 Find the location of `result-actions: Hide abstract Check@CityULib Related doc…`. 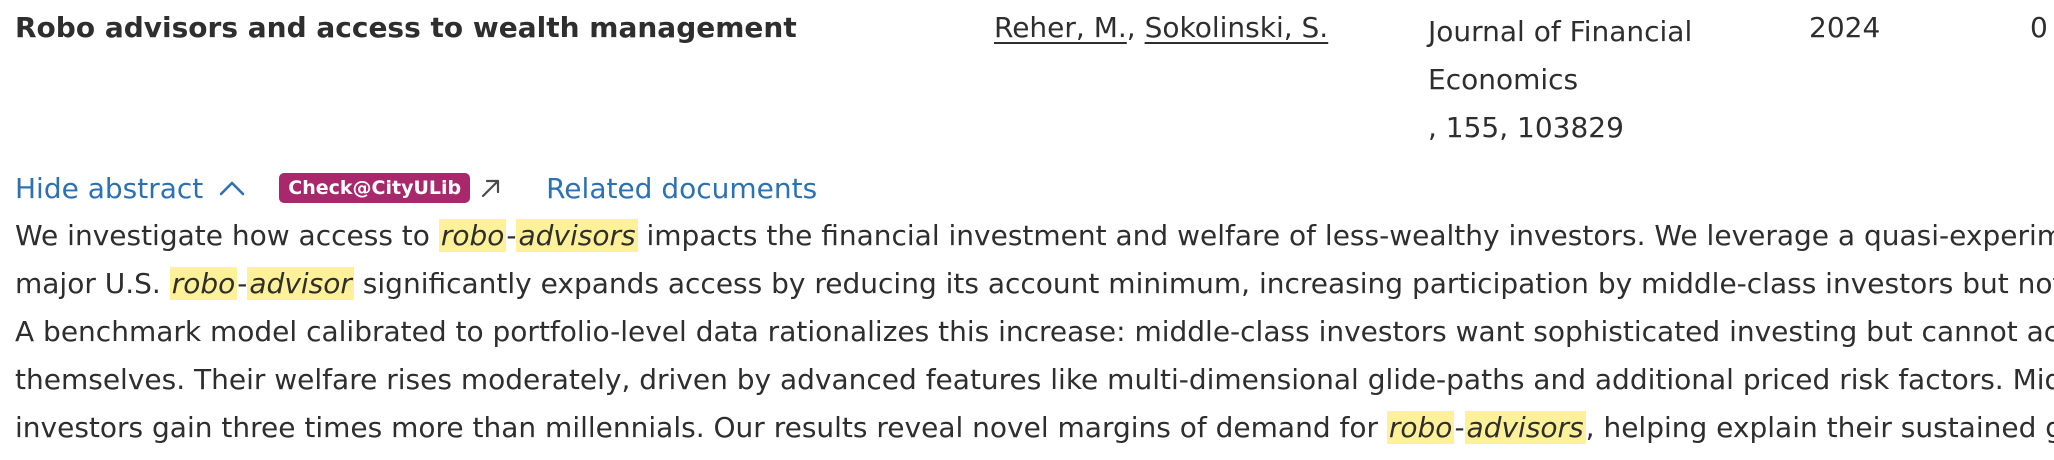

result-actions: Hide abstract Check@CityULib Related doc… is located at coordinates (416, 188).